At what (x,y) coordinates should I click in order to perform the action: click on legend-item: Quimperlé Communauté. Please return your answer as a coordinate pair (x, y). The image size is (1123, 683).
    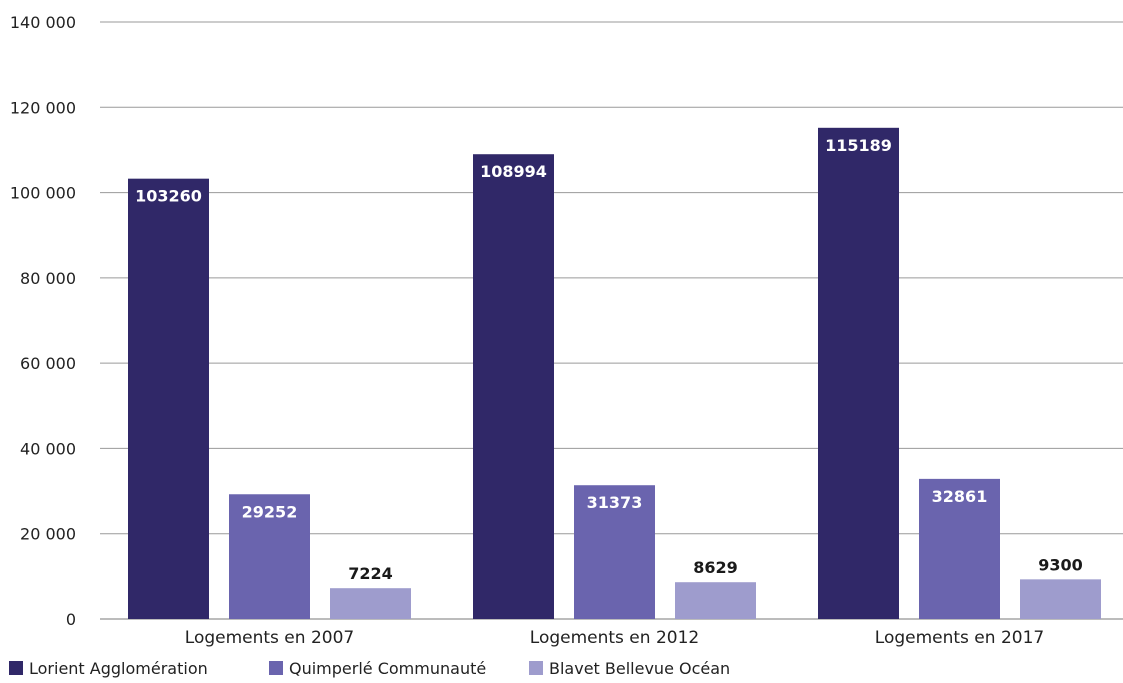
    Looking at the image, I should click on (377, 668).